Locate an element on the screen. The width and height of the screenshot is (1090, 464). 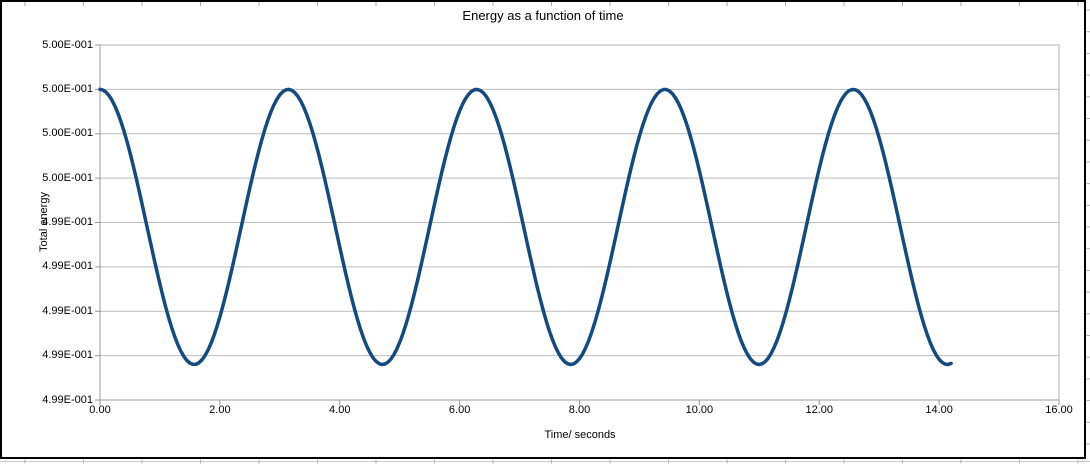
x-axis-title: Time/ seconds is located at coordinates (580, 435).